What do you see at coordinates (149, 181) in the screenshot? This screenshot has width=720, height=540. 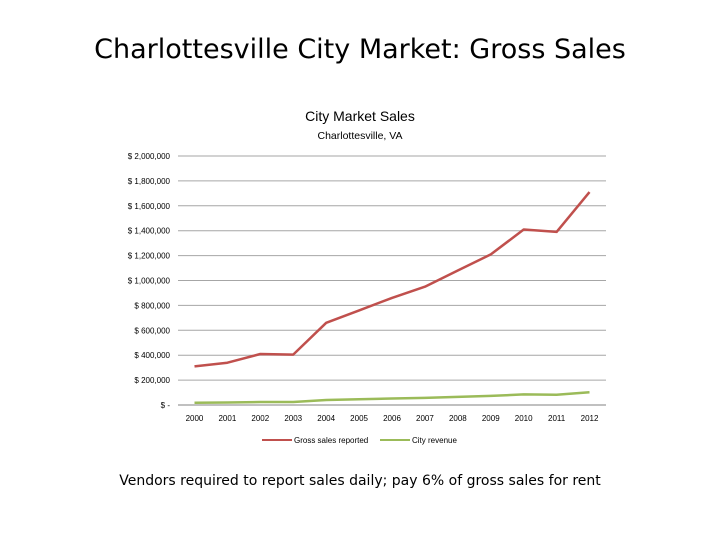 I see `y-tick-label: $ 1,800,000` at bounding box center [149, 181].